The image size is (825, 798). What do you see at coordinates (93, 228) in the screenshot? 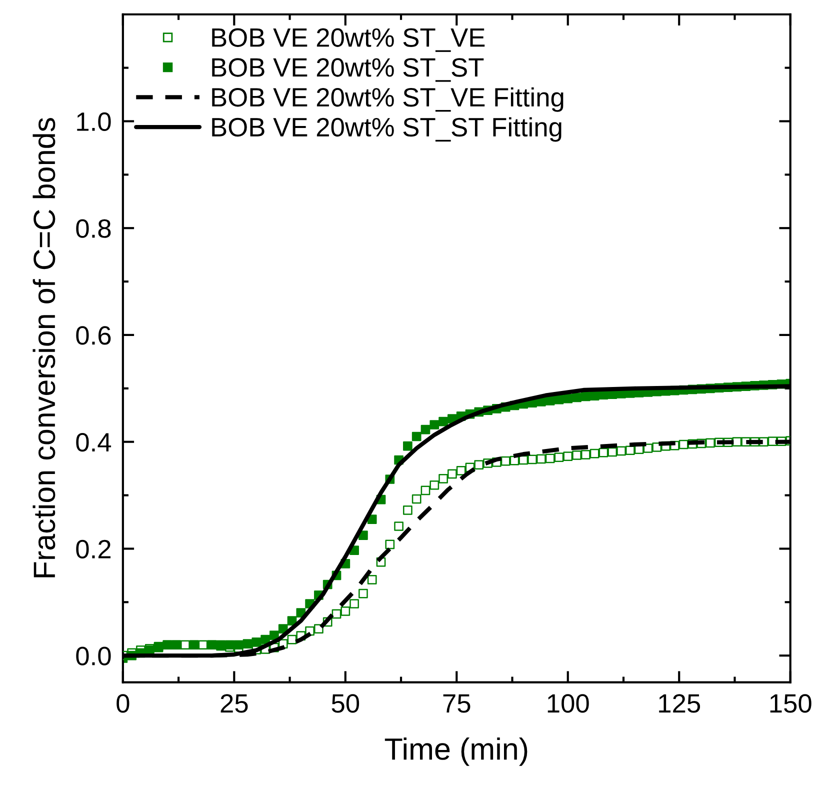
I see `y-tick-label: 0.8` at bounding box center [93, 228].